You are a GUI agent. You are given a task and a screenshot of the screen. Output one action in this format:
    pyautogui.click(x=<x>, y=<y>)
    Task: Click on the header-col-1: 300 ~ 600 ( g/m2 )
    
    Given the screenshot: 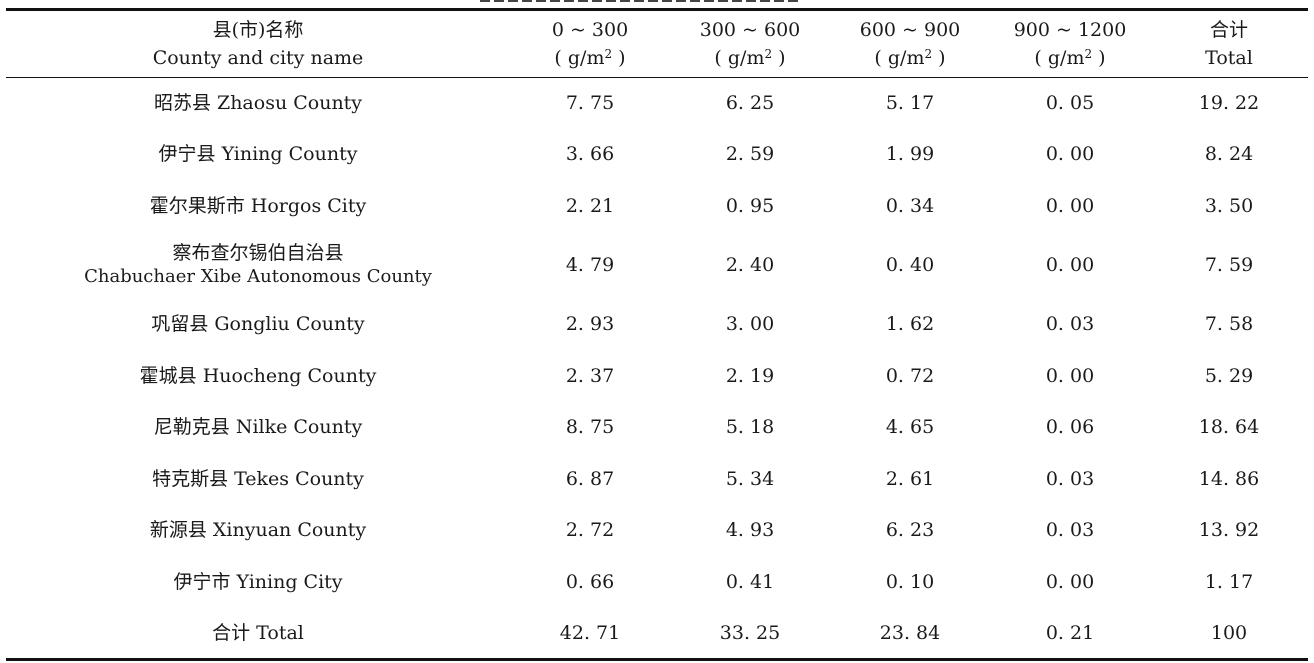 What is the action you would take?
    pyautogui.click(x=750, y=44)
    